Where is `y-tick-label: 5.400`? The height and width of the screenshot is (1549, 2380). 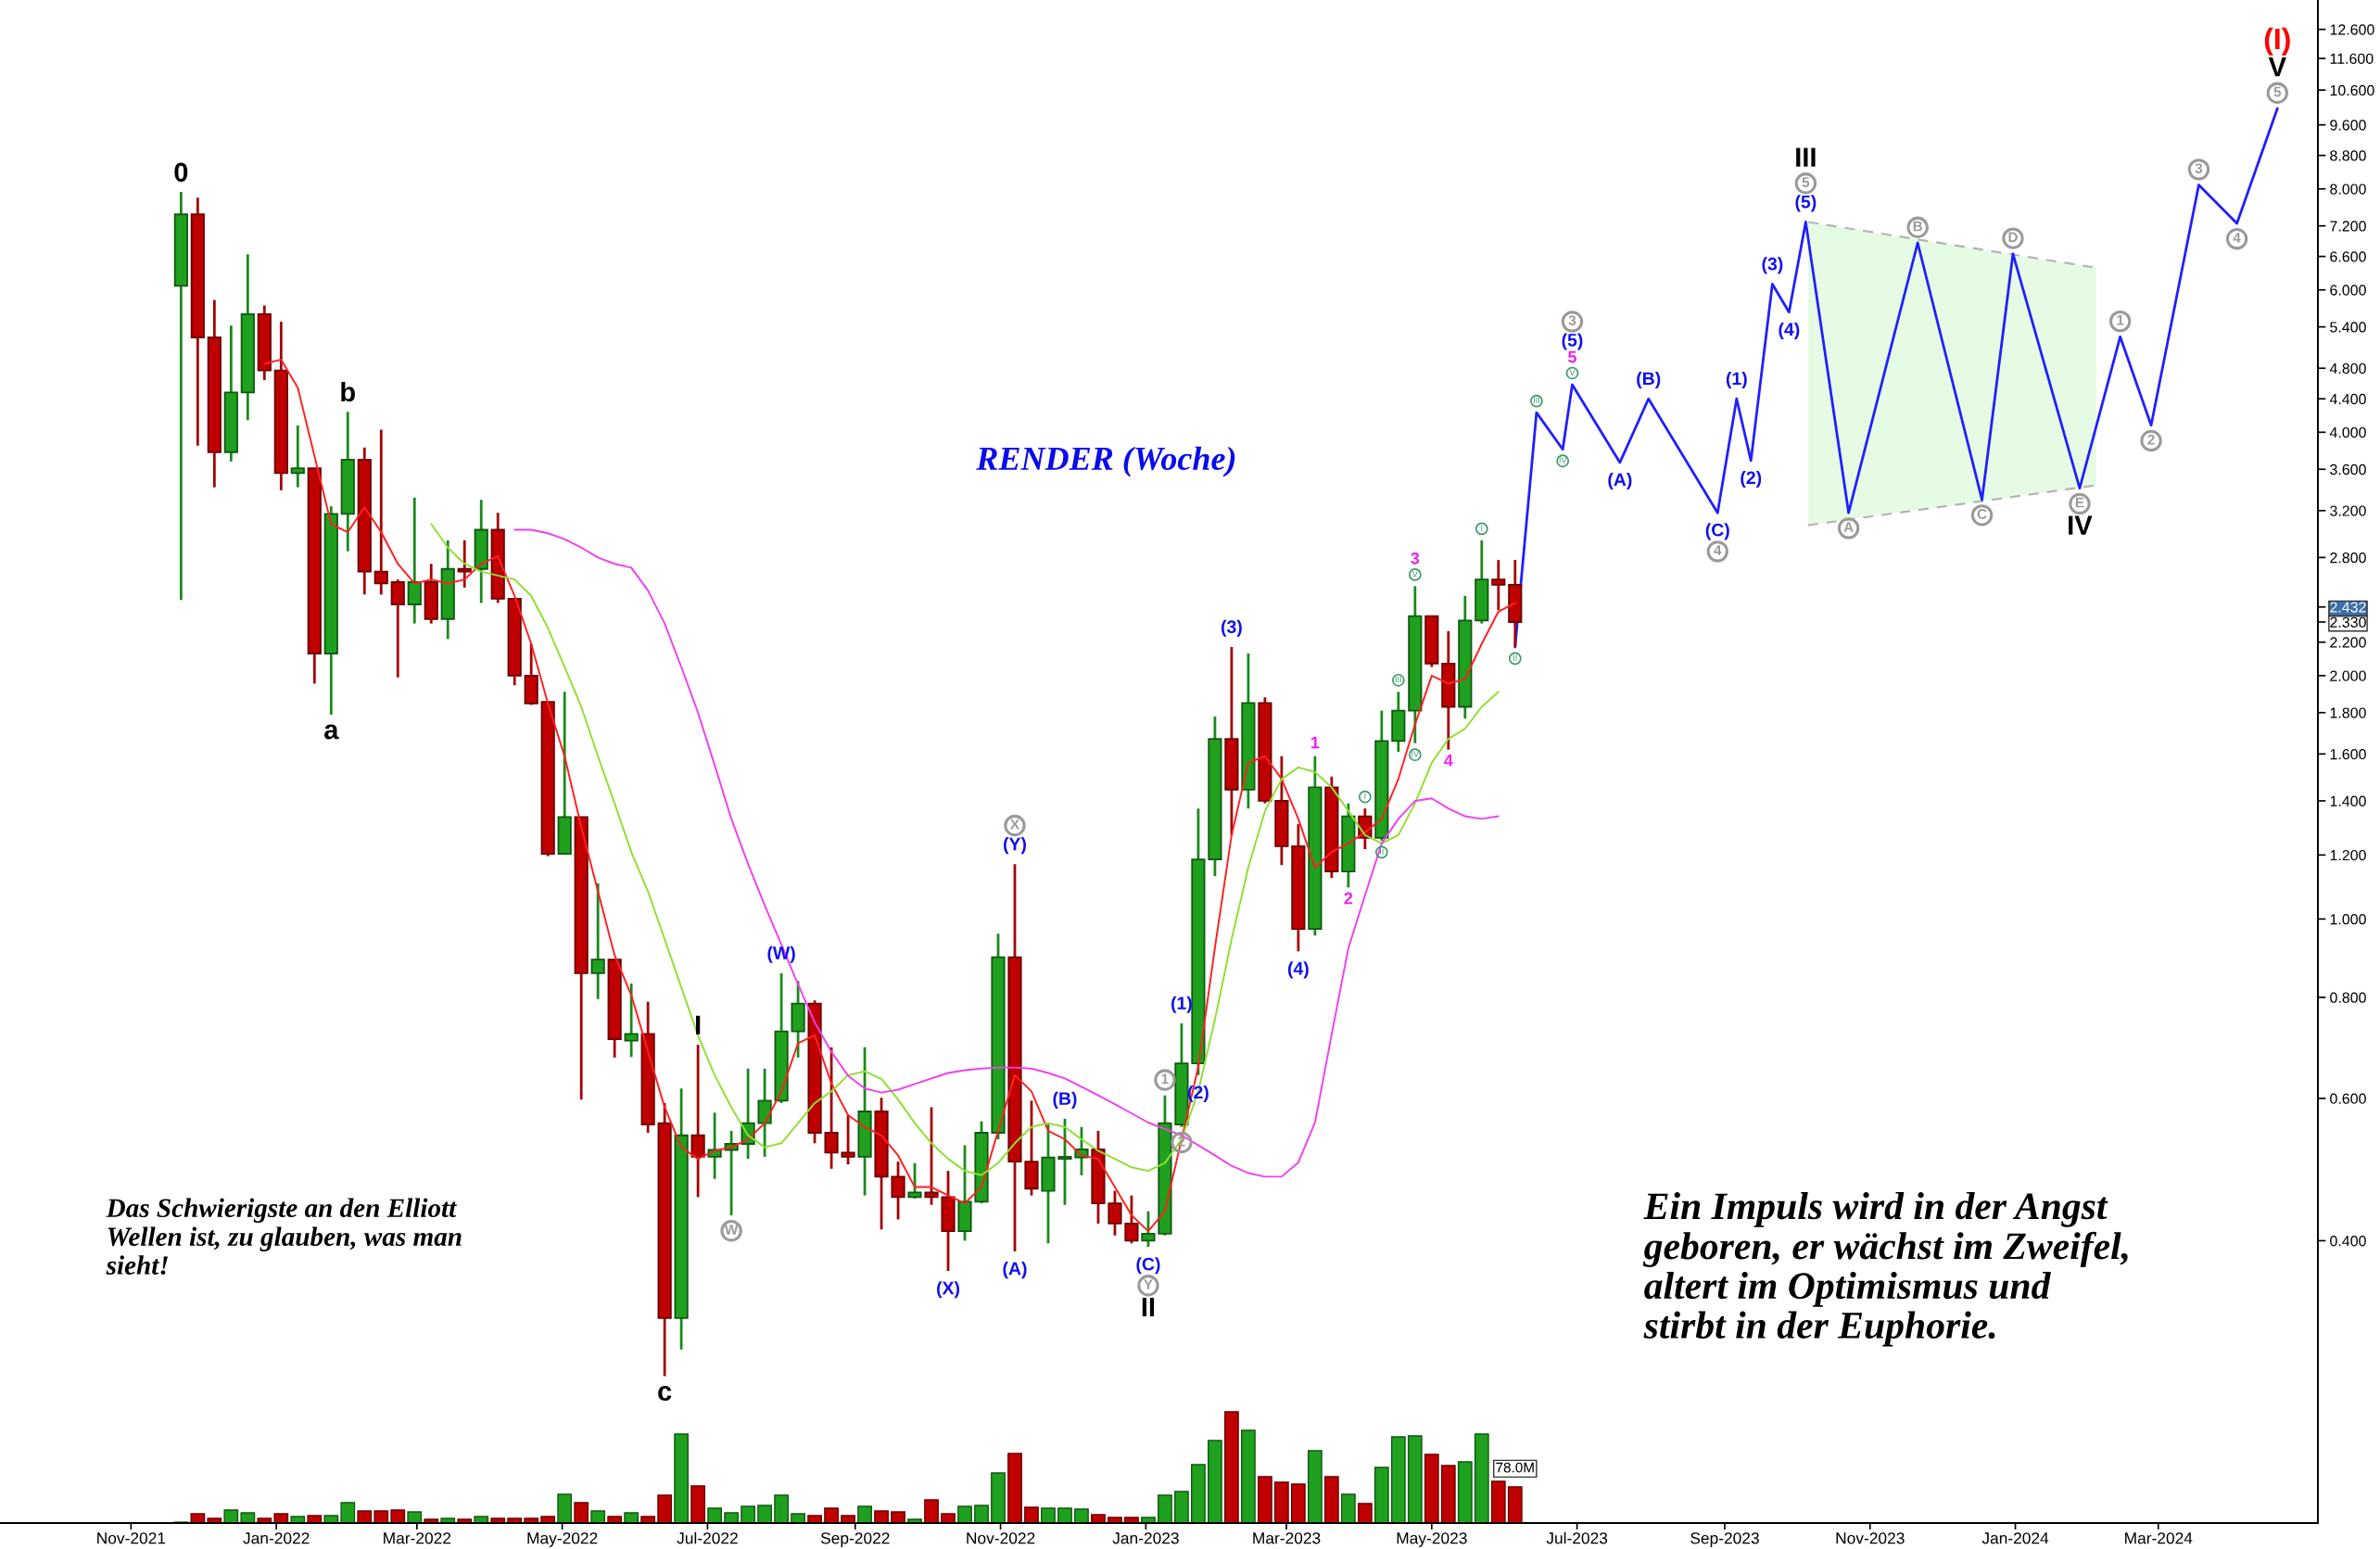
y-tick-label: 5.400 is located at coordinates (2348, 327).